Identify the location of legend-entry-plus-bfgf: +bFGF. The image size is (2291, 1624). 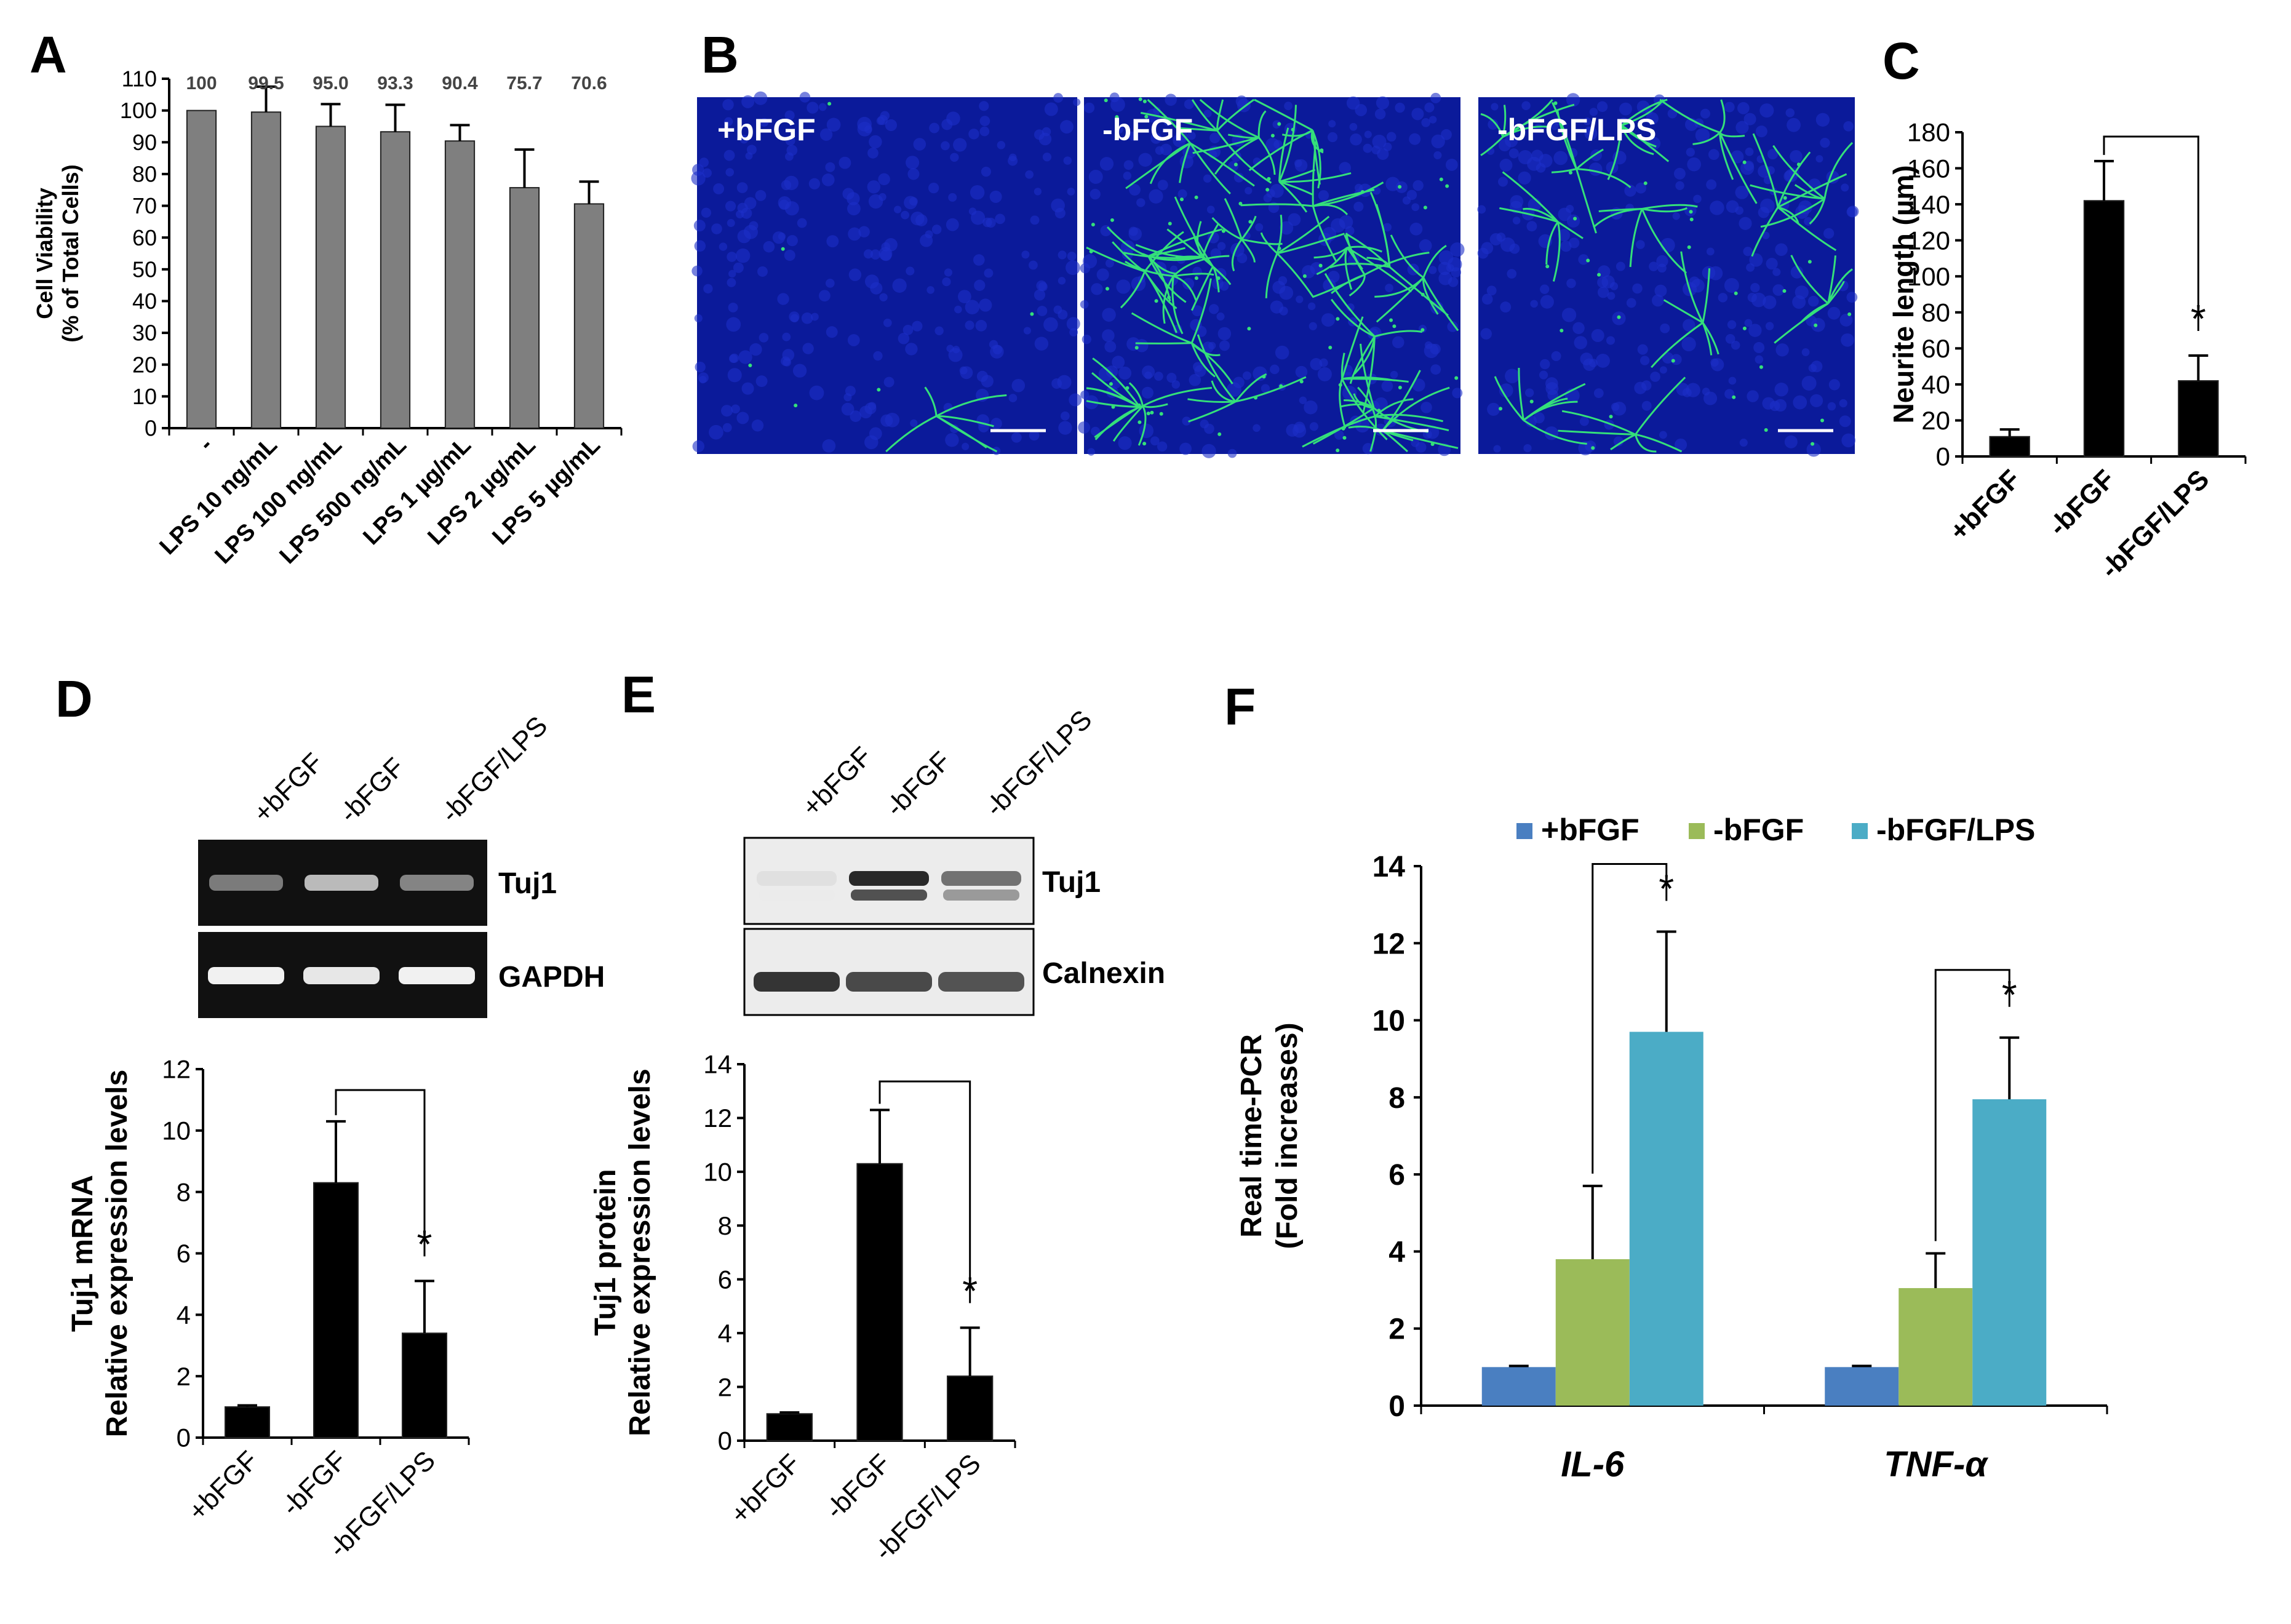
(1590, 830).